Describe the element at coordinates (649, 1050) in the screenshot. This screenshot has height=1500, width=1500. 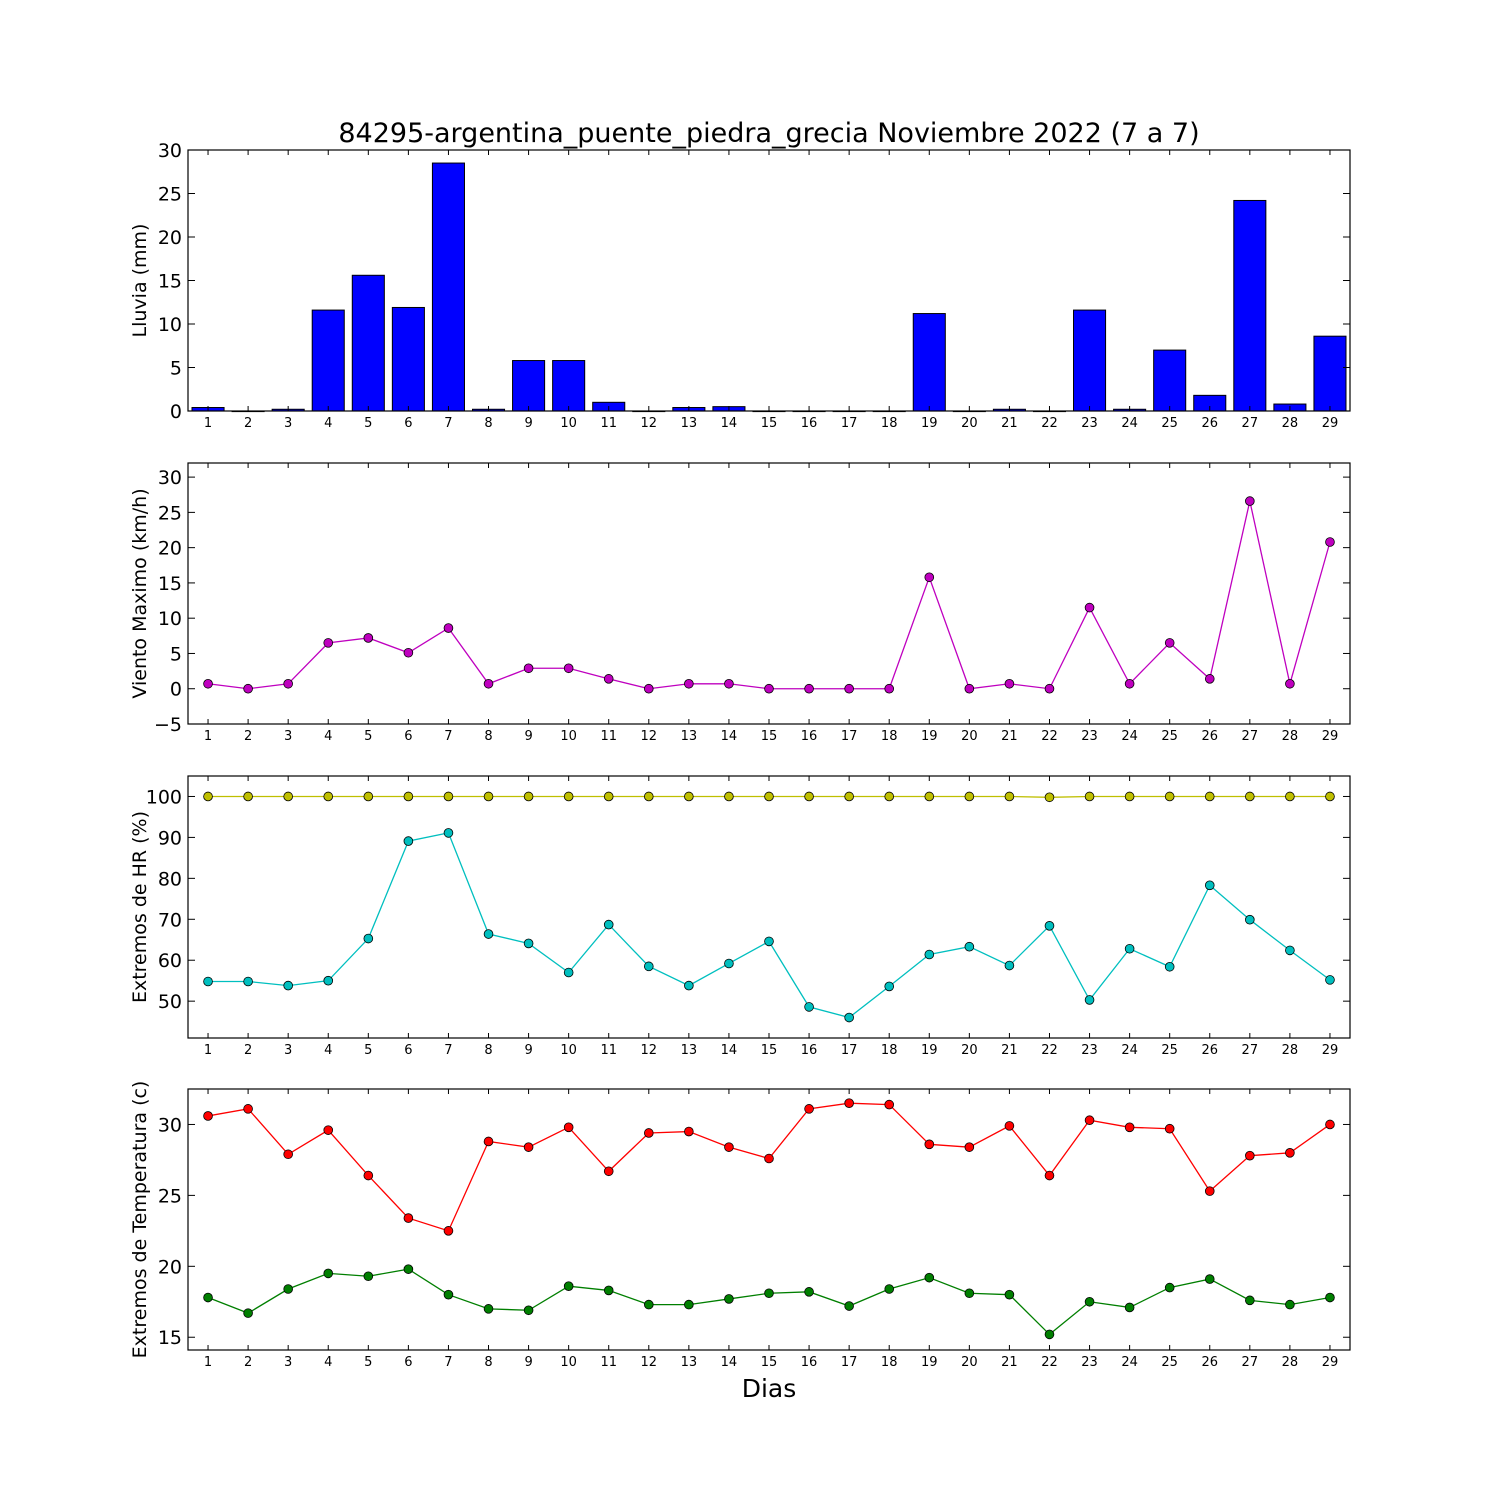
I see `hr-xtick-label-12: 12` at that location.